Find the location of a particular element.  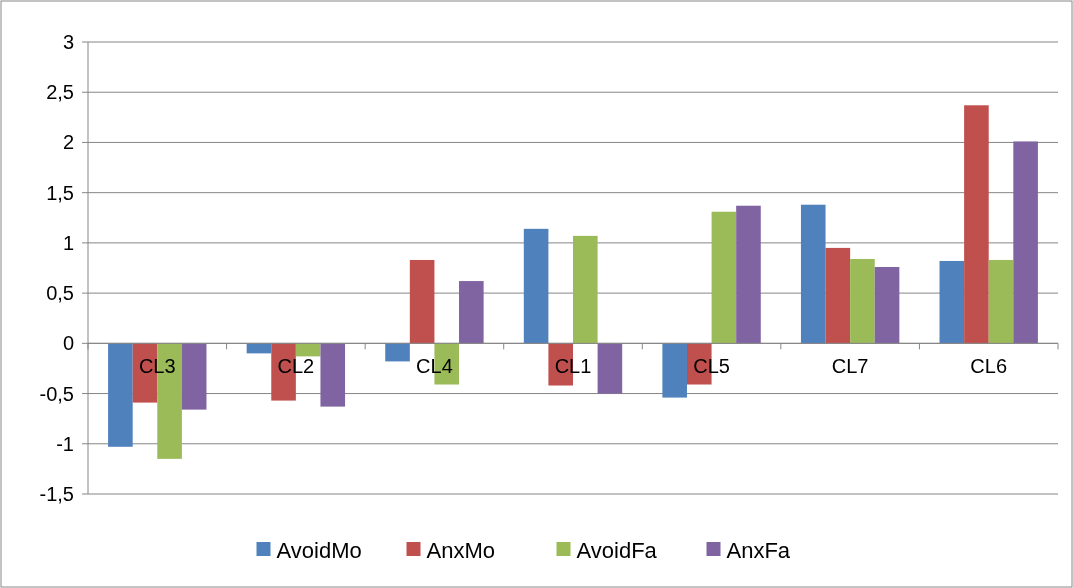

y-tick-label: 0,5 is located at coordinates (60, 293).